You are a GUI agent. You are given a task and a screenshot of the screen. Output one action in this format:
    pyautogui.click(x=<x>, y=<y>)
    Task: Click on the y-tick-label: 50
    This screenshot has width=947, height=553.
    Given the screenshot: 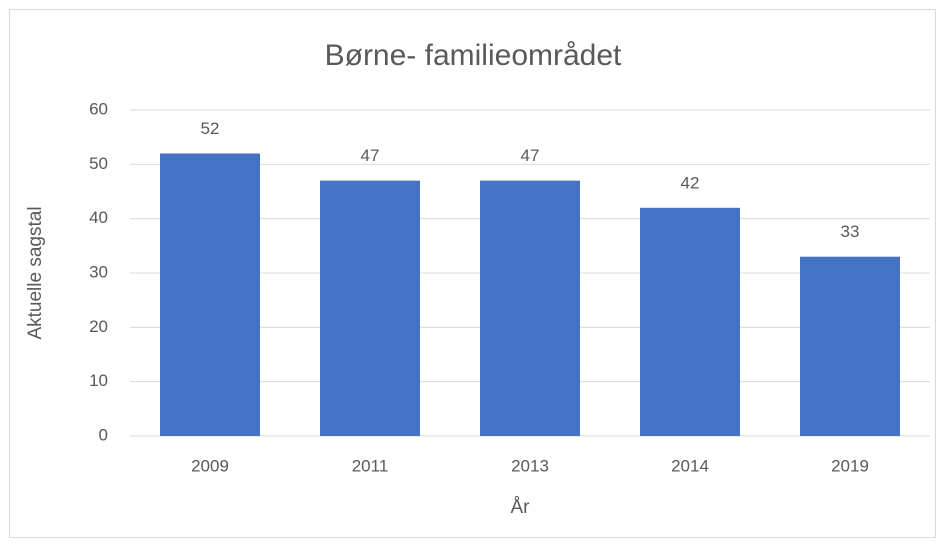 What is the action you would take?
    pyautogui.click(x=98, y=163)
    